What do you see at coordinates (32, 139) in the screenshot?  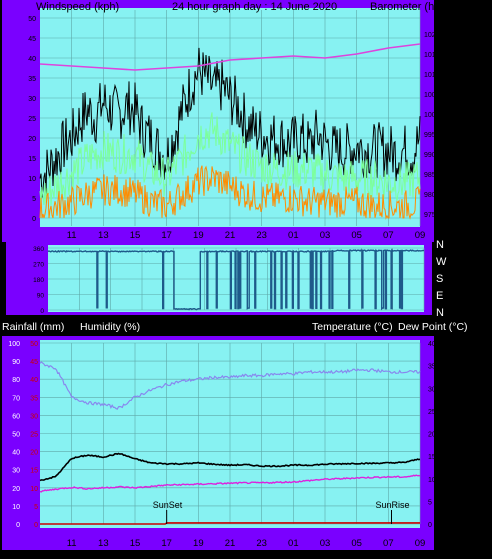 I see `wind-tick-label: 20` at bounding box center [32, 139].